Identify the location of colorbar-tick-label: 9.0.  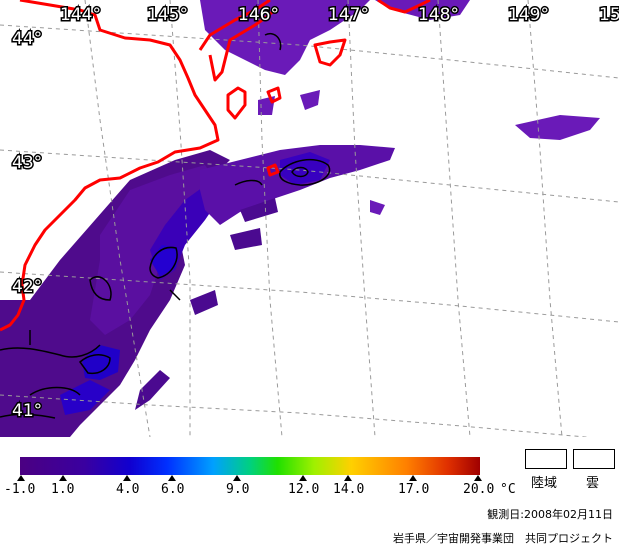
(238, 489).